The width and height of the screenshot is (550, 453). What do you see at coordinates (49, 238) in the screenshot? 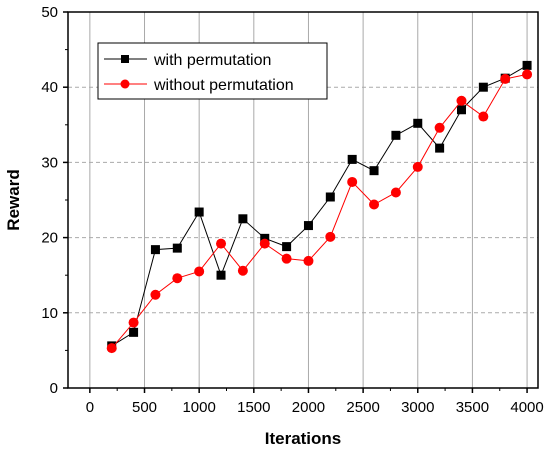
I see `y-tick-label: 20` at bounding box center [49, 238].